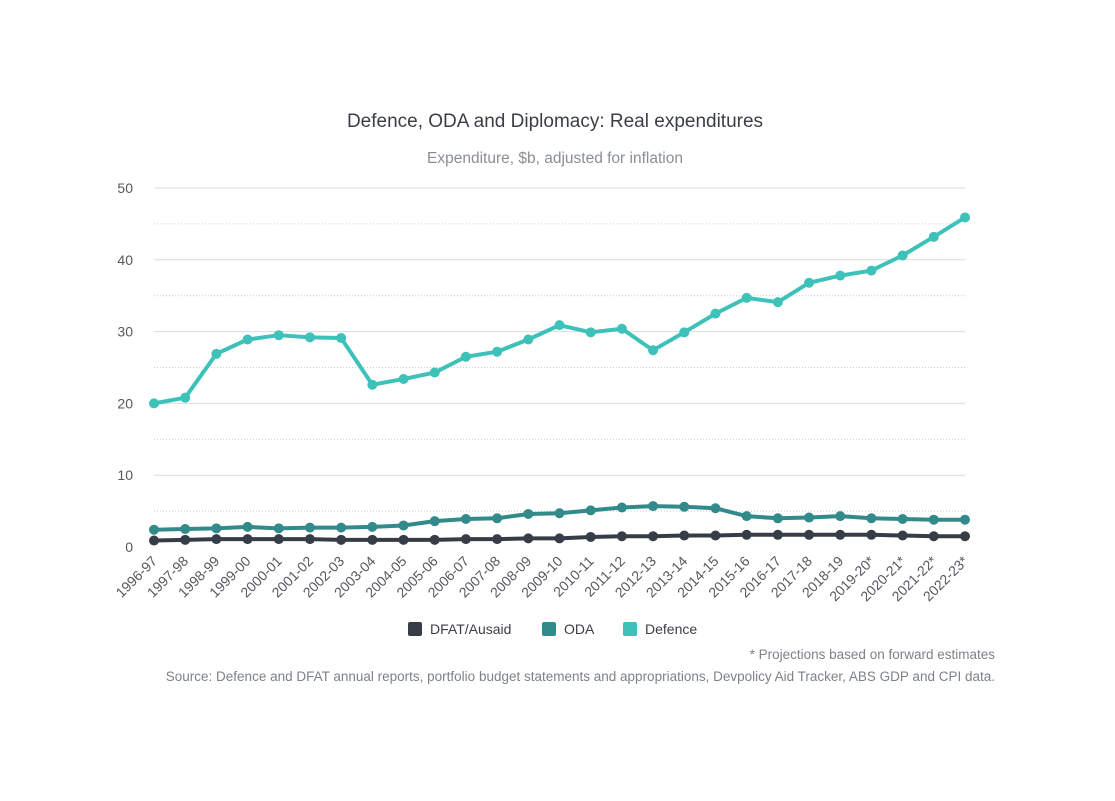 This screenshot has height=801, width=1115. What do you see at coordinates (125, 475) in the screenshot?
I see `y-tick-label: 10` at bounding box center [125, 475].